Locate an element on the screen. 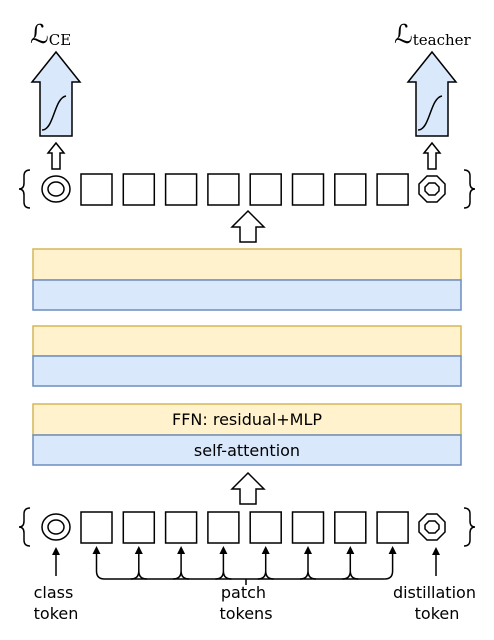 The height and width of the screenshot is (640, 494). ffn-label: FFN: residual+MLP is located at coordinates (247, 419).